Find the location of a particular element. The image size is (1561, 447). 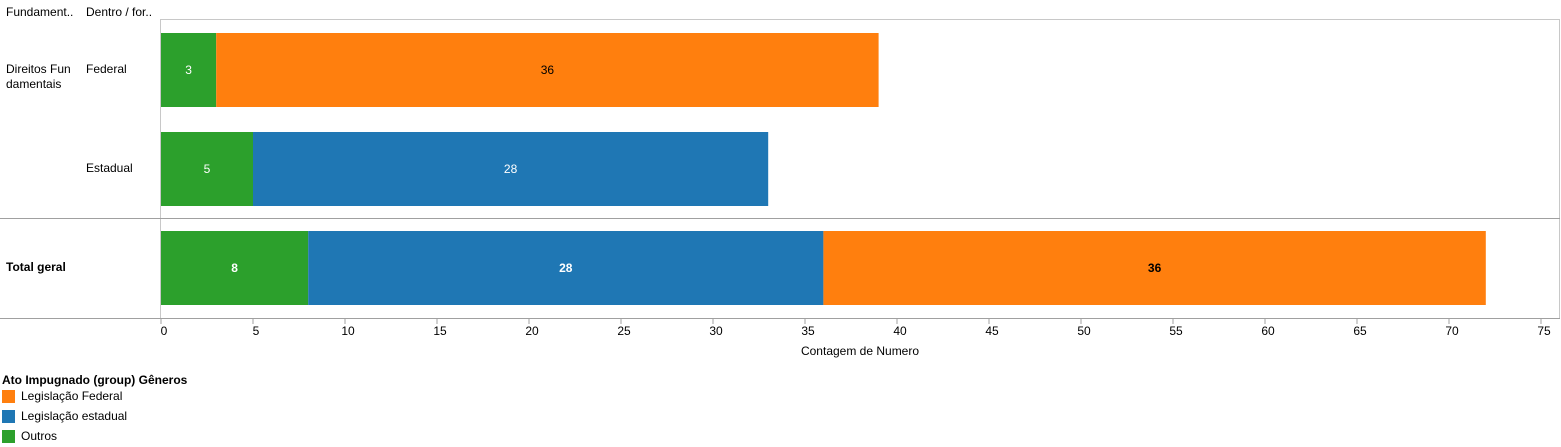

x-tick-label: 70 is located at coordinates (1452, 331).